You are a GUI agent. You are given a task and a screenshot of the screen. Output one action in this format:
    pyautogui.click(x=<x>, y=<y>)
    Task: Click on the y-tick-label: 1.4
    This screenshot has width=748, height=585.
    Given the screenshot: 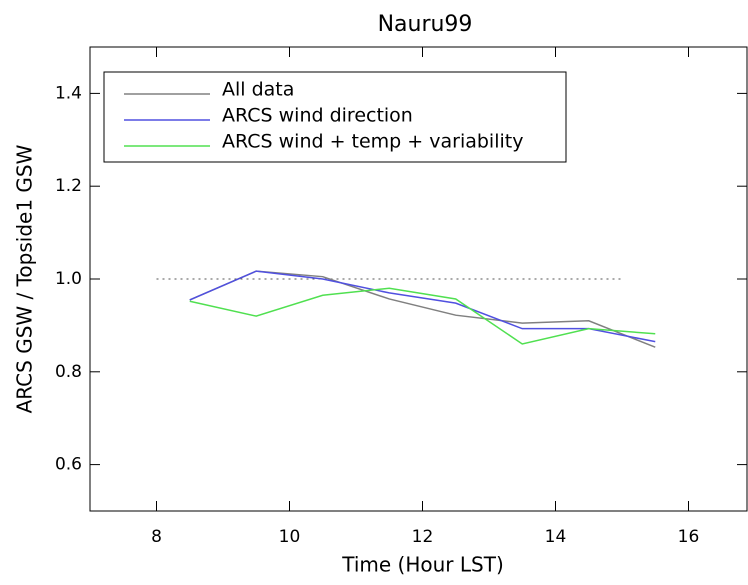 What is the action you would take?
    pyautogui.click(x=68, y=93)
    